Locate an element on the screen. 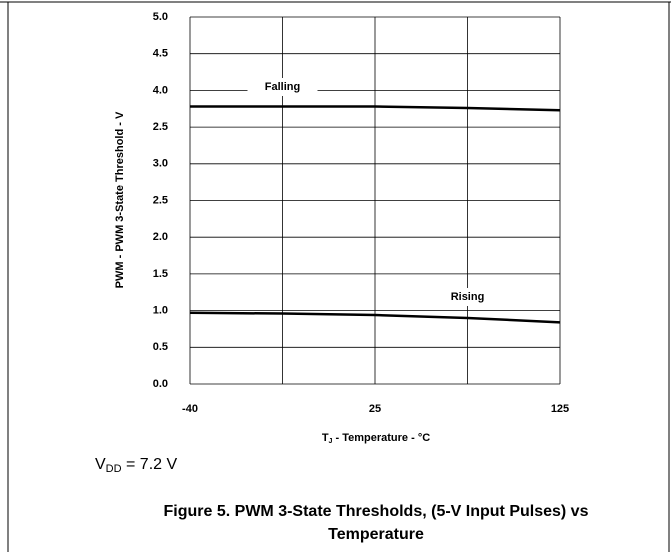 The image size is (671, 552). y-tick-label: 0.0 is located at coordinates (160, 384).